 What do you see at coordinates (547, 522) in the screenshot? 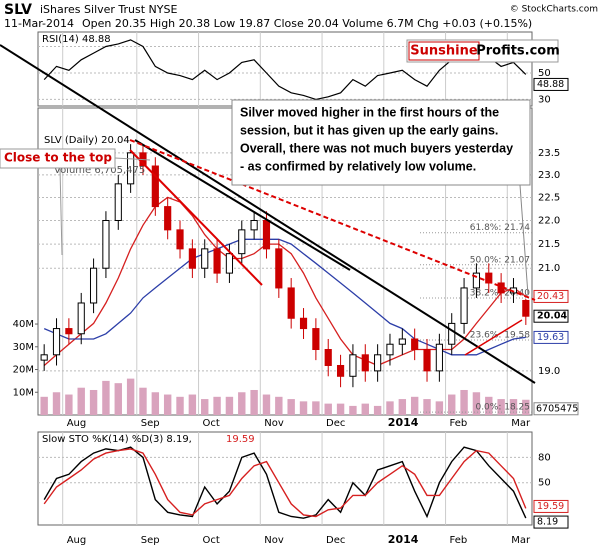
I see `value-box-label: 8.19` at bounding box center [547, 522].